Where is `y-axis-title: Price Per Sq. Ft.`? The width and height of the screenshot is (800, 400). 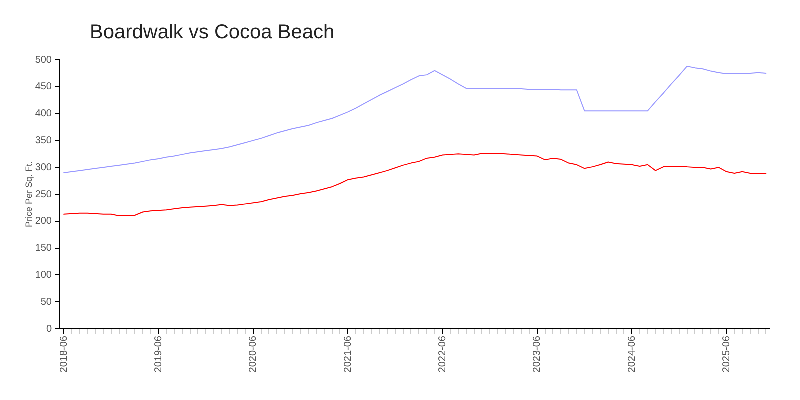
y-axis-title: Price Per Sq. Ft. is located at coordinates (29, 194).